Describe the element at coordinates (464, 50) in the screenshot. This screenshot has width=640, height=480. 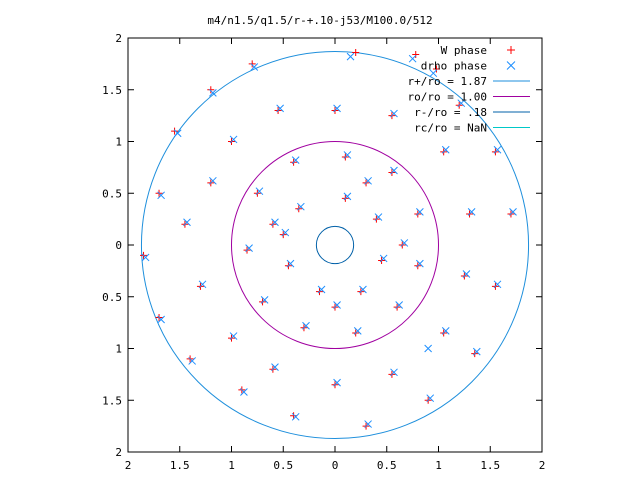
I see `legend-label-0: W phase` at that location.